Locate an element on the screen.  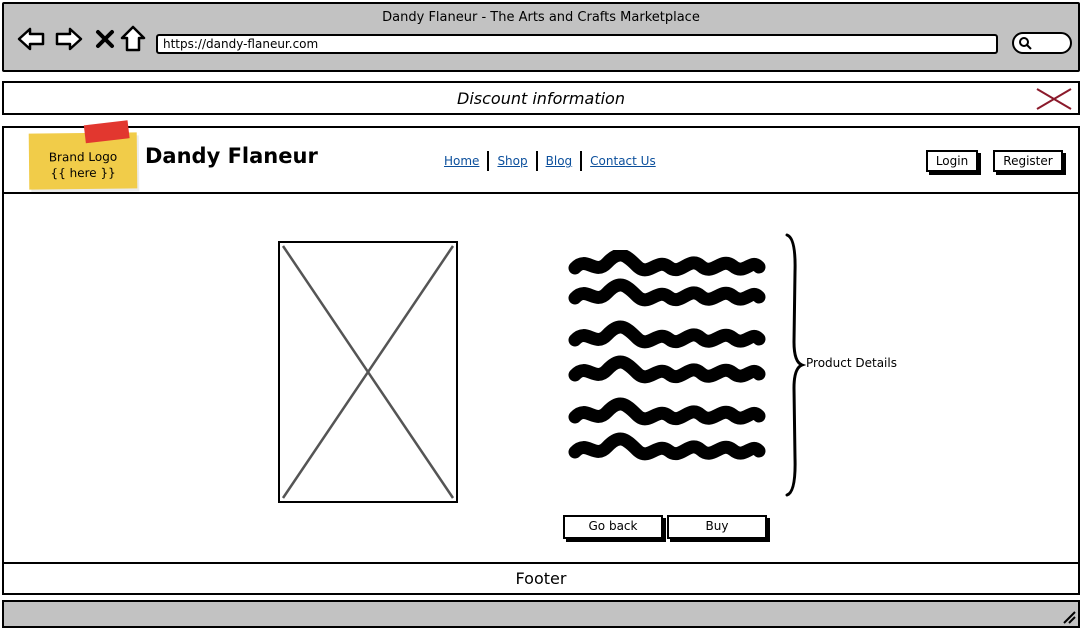
product-details-label: Product Details is located at coordinates (851, 363).